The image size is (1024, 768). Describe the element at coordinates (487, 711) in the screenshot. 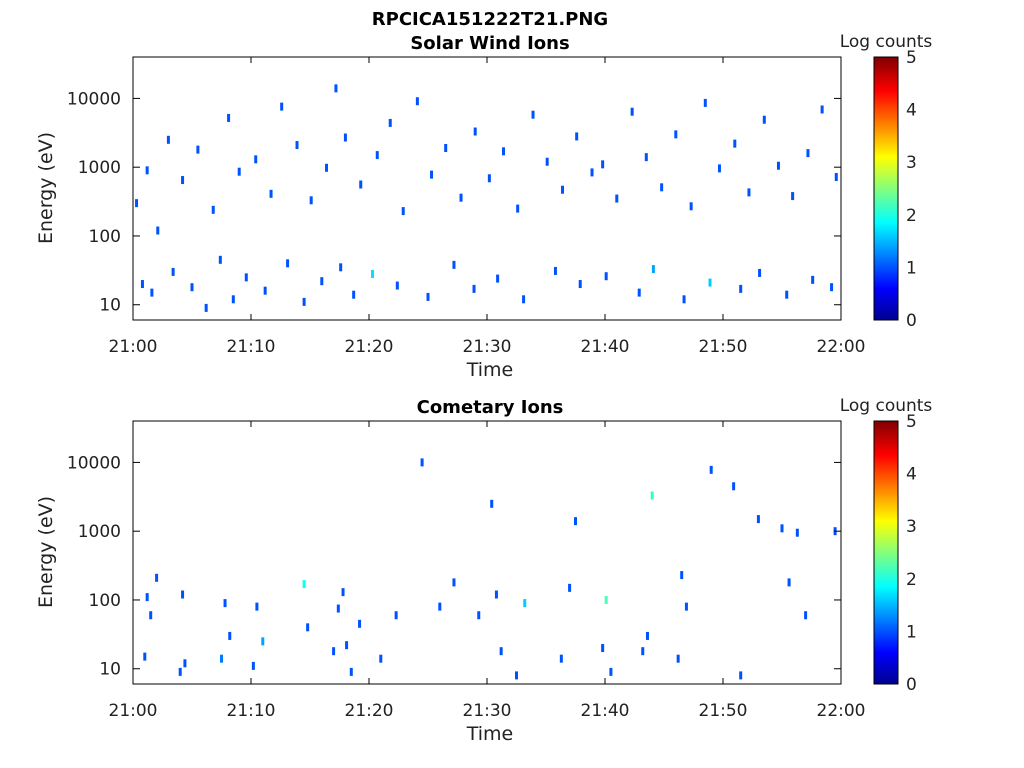

I see `x-tick-label: 21:30` at that location.